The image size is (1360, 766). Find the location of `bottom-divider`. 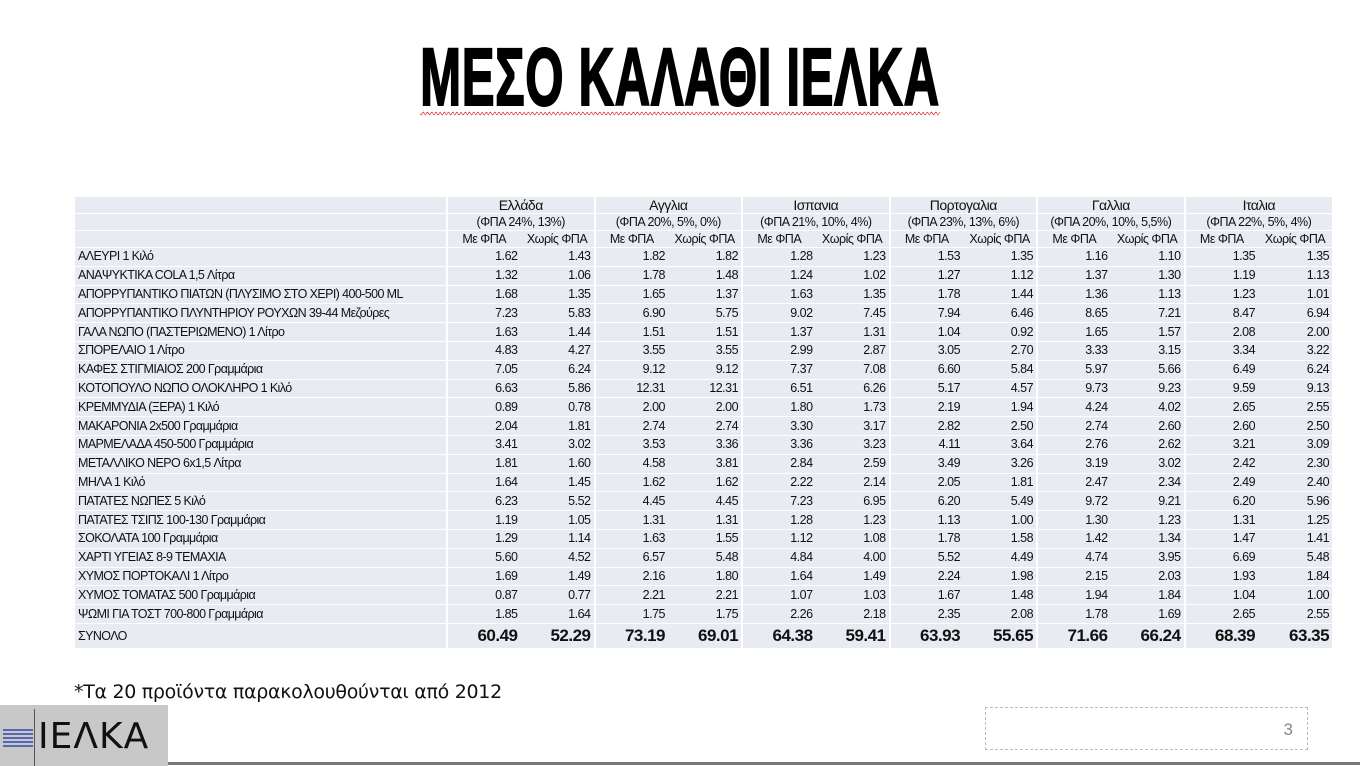

bottom-divider is located at coordinates (764, 763).